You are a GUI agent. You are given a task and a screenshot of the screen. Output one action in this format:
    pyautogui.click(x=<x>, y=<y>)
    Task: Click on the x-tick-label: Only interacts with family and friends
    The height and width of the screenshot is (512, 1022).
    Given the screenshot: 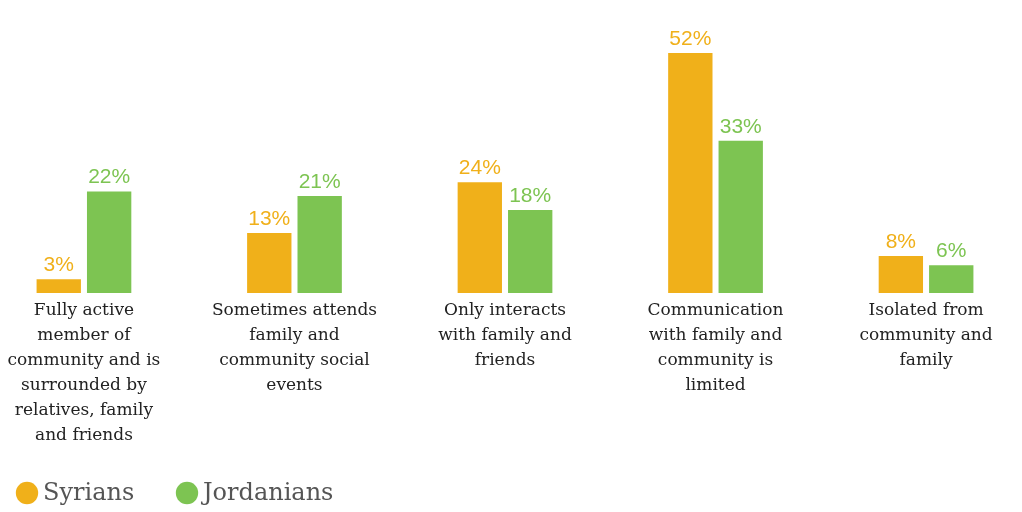 What is the action you would take?
    pyautogui.click(x=505, y=333)
    